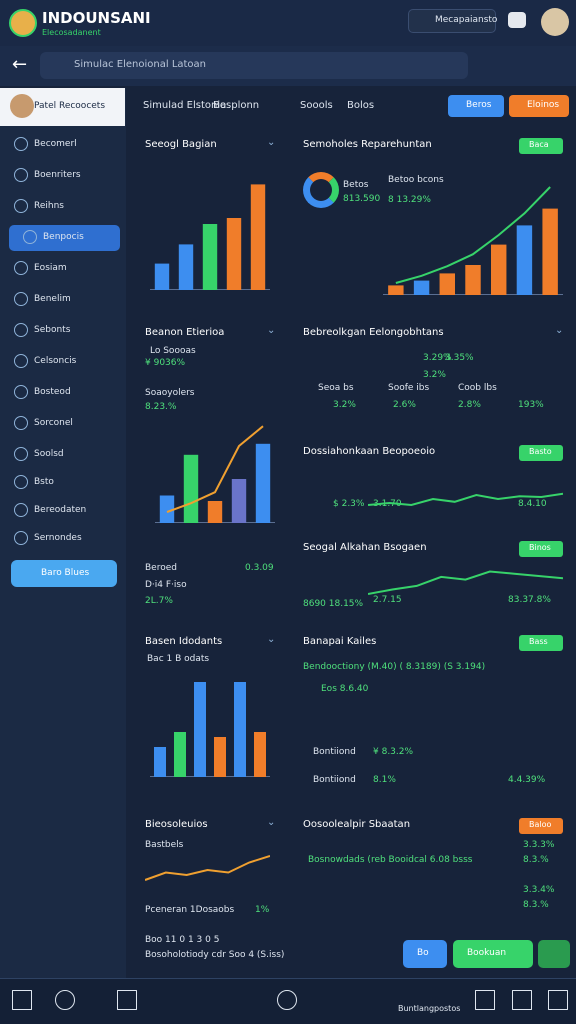 The height and width of the screenshot is (1024, 576). What do you see at coordinates (254, 65) in the screenshot?
I see `search-box: Simulac Elenoional Latoan` at bounding box center [254, 65].